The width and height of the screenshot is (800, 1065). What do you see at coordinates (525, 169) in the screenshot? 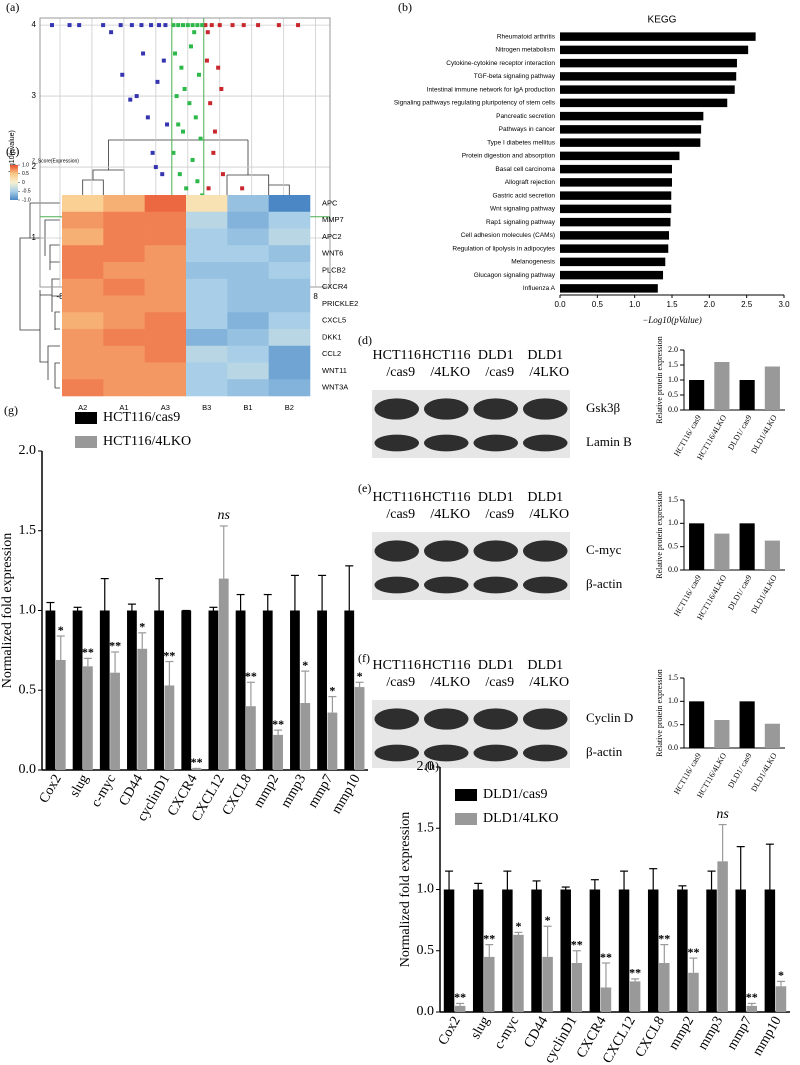
I see `category-label: Basal cell carcinoma` at bounding box center [525, 169].